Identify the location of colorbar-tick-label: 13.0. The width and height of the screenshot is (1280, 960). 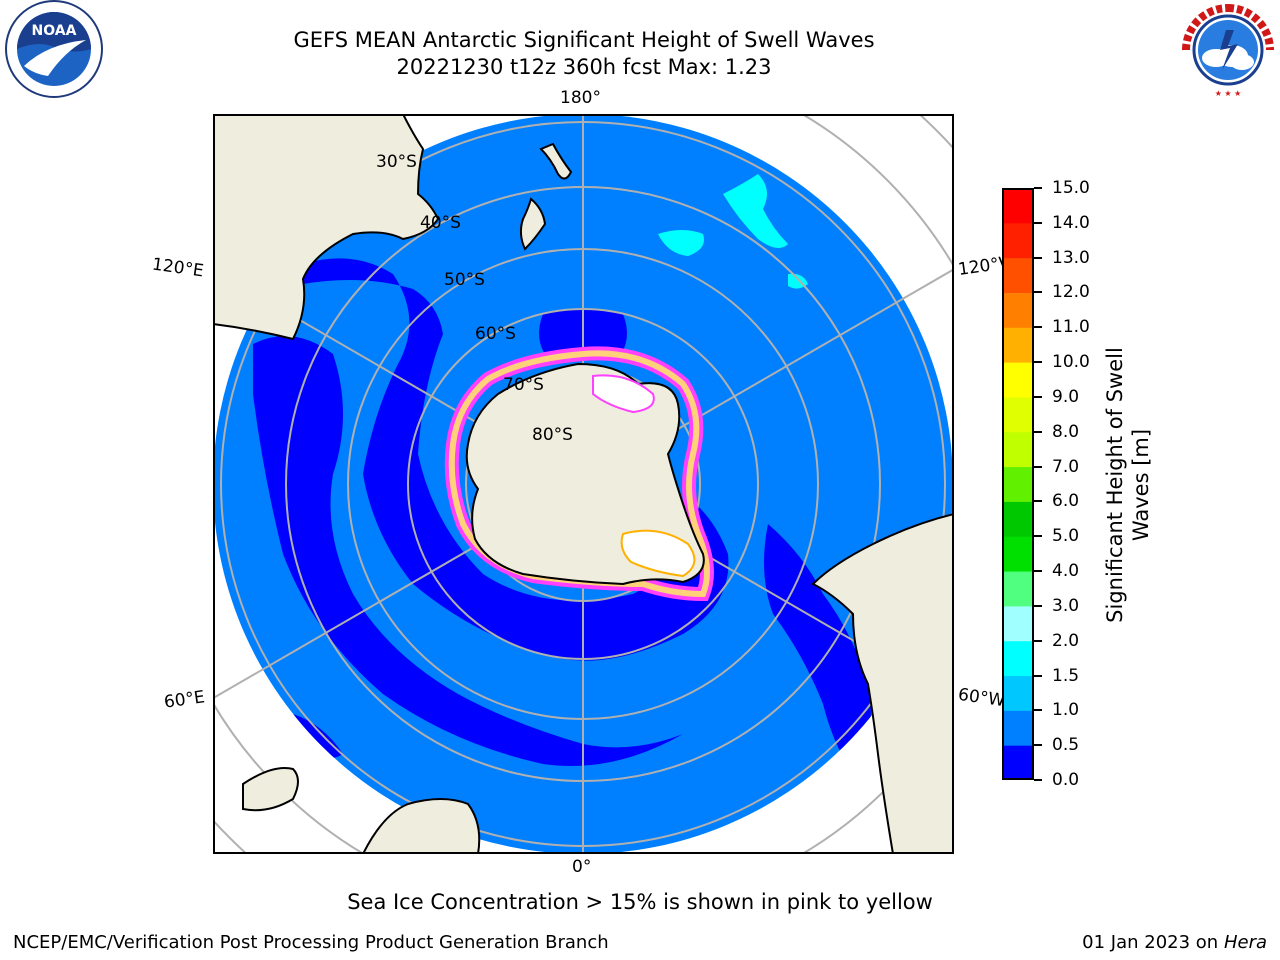
(1071, 257).